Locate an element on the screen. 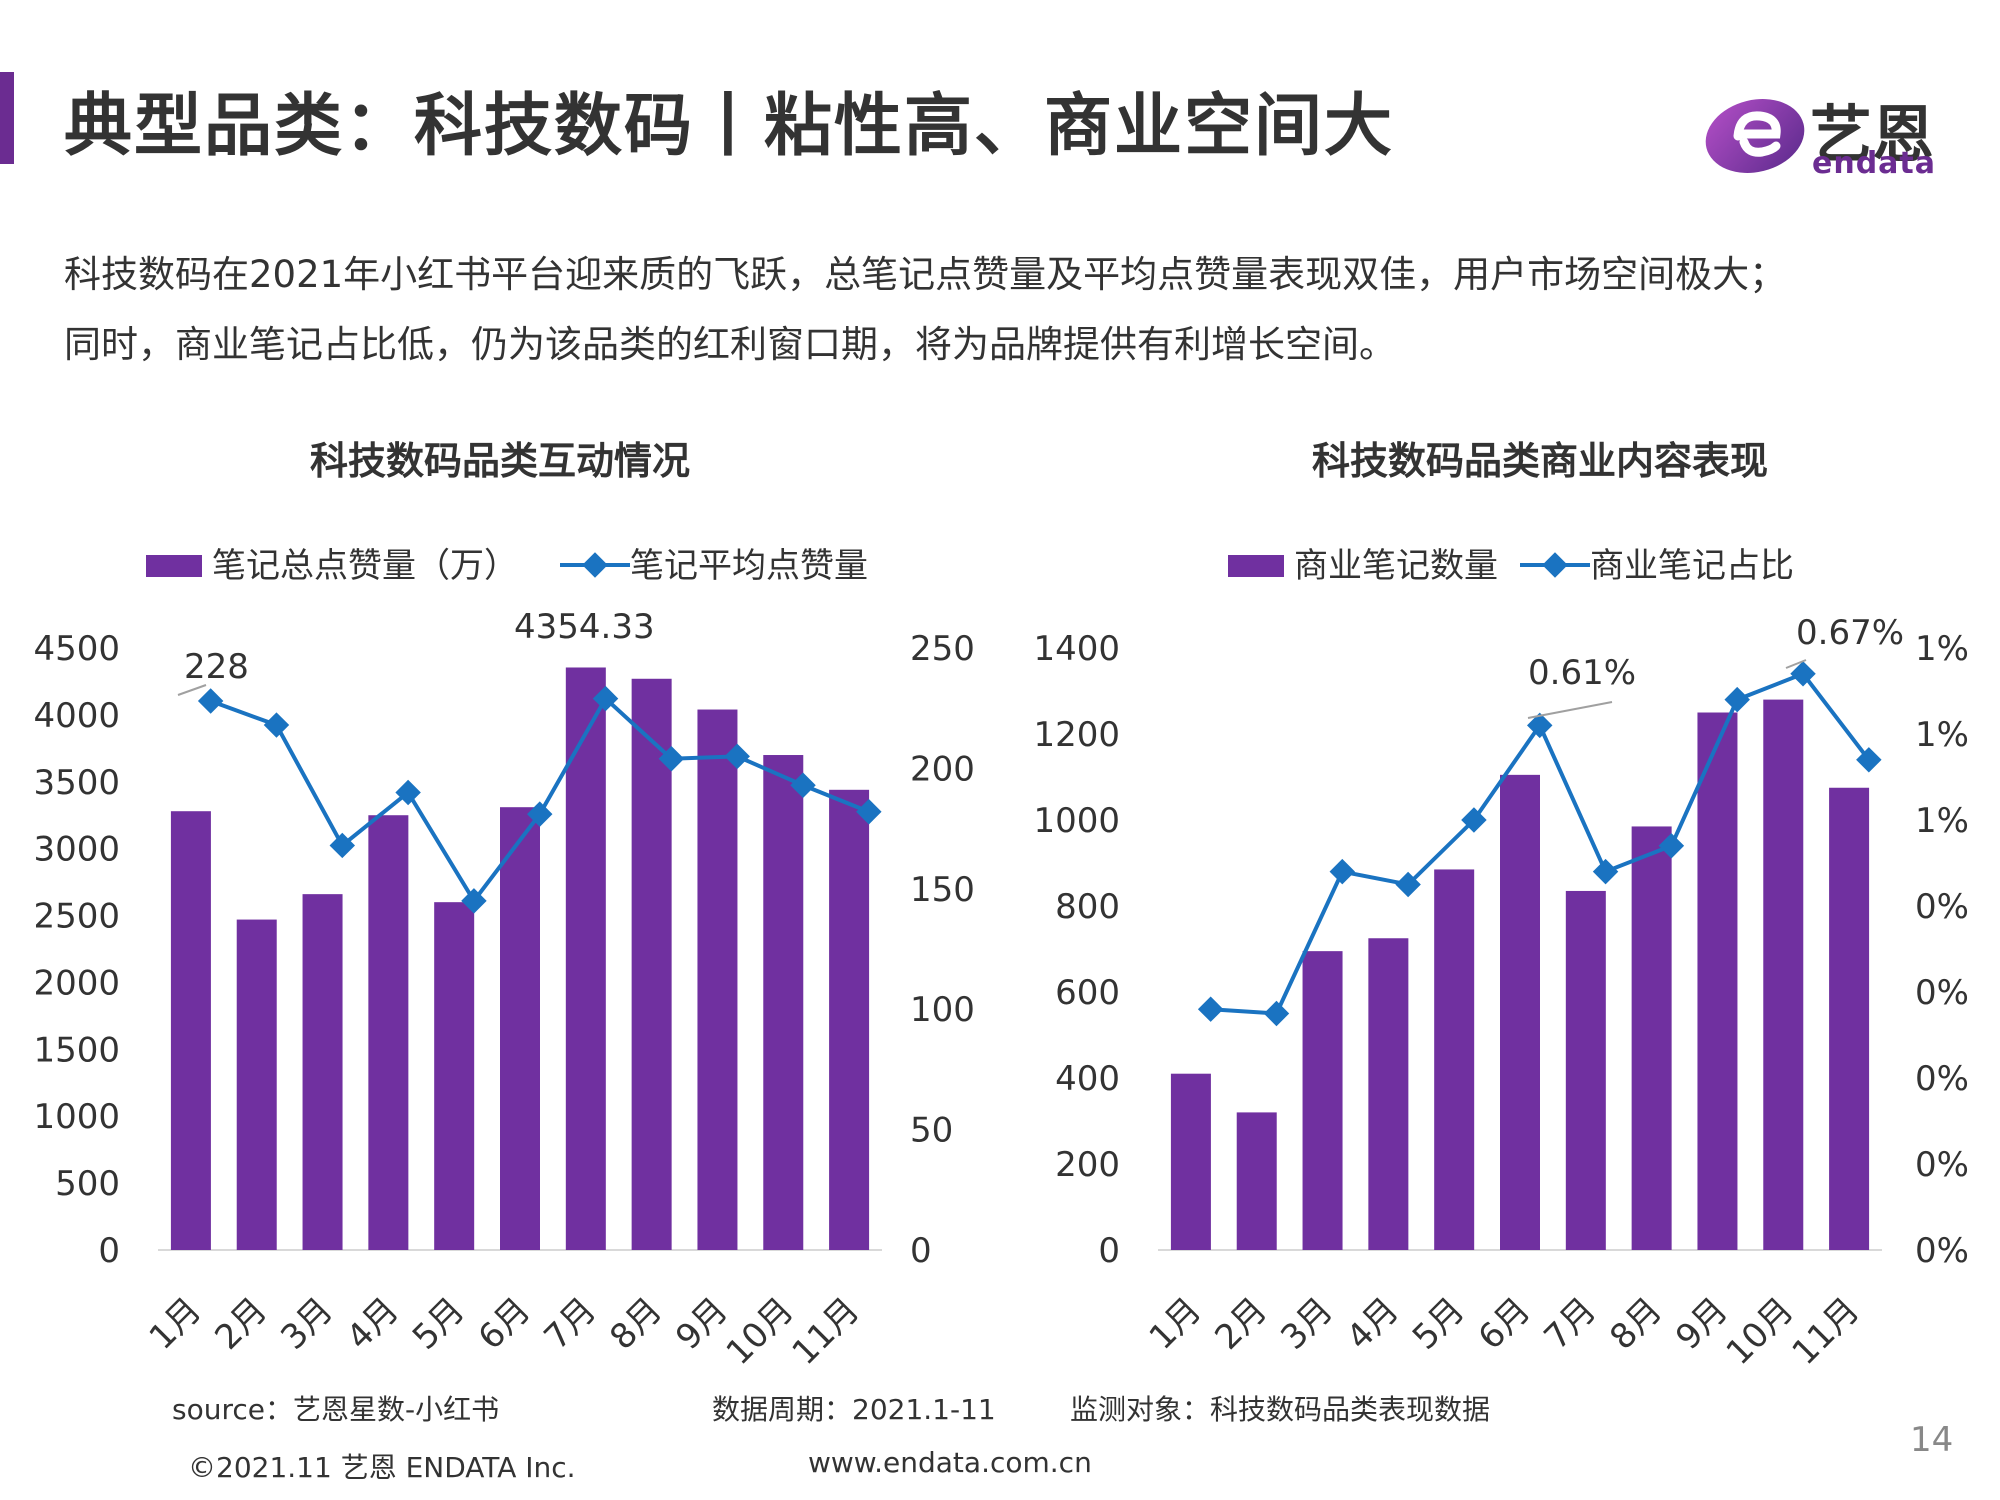 The width and height of the screenshot is (2000, 1500). right-chart-title: 科技数码品类商业内容表现 is located at coordinates (1539, 461).